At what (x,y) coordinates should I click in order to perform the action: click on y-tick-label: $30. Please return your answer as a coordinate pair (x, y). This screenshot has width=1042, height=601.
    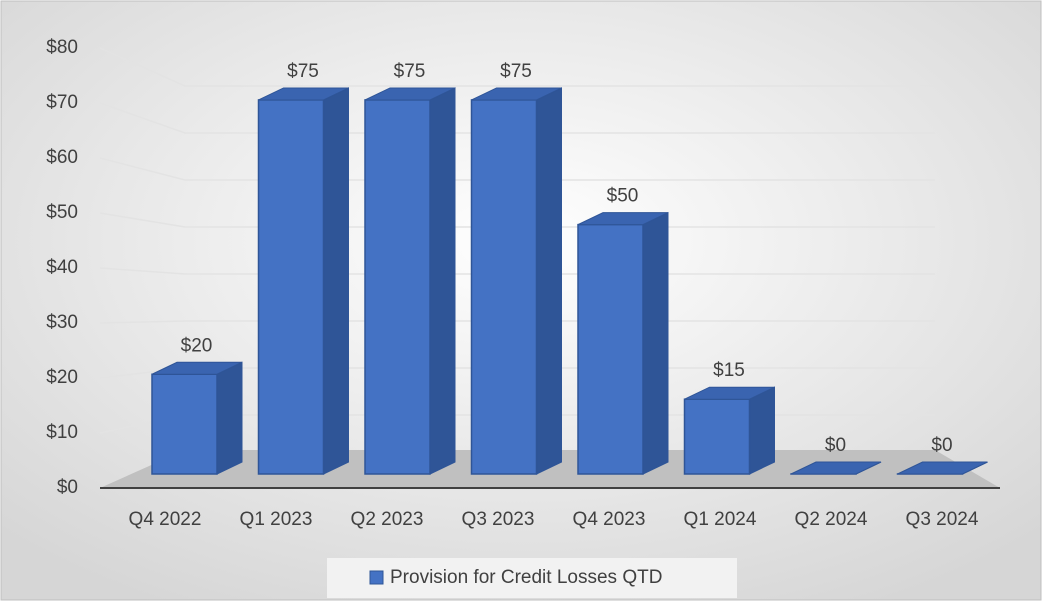
    Looking at the image, I should click on (62, 322).